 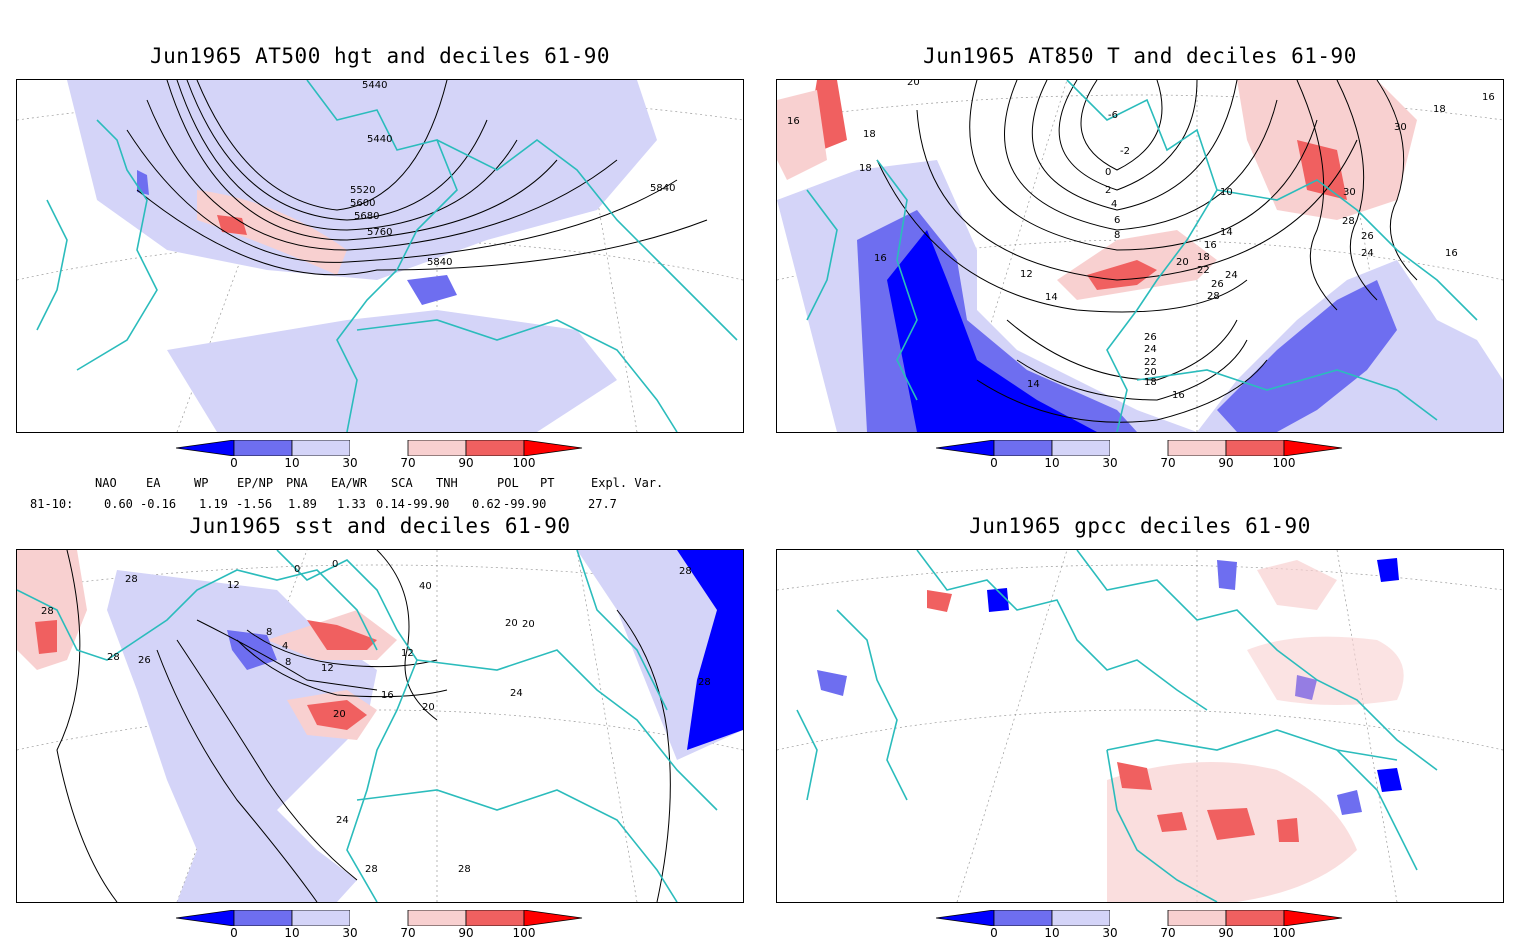 What do you see at coordinates (153, 483) in the screenshot?
I see `index-header-ea: EA` at bounding box center [153, 483].